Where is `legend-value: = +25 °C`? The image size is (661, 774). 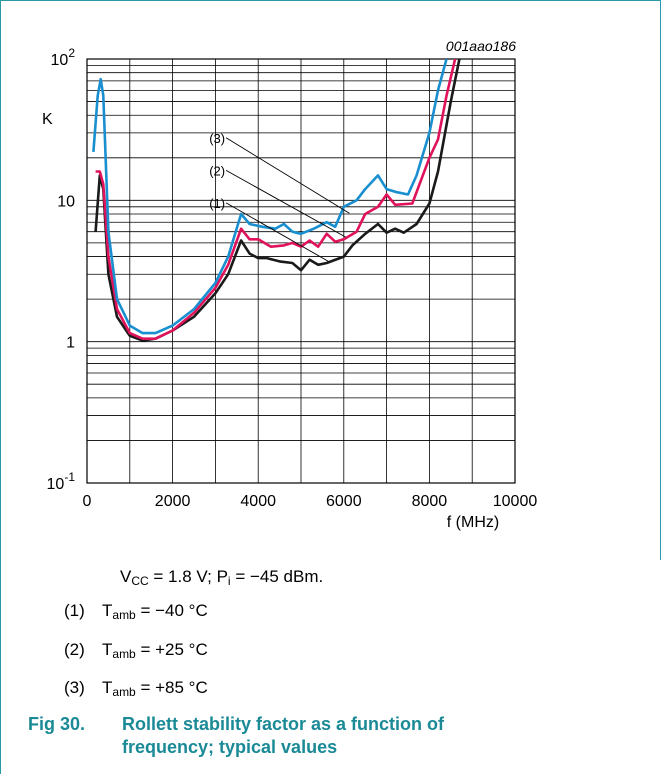 legend-value: = +25 °C is located at coordinates (171, 649).